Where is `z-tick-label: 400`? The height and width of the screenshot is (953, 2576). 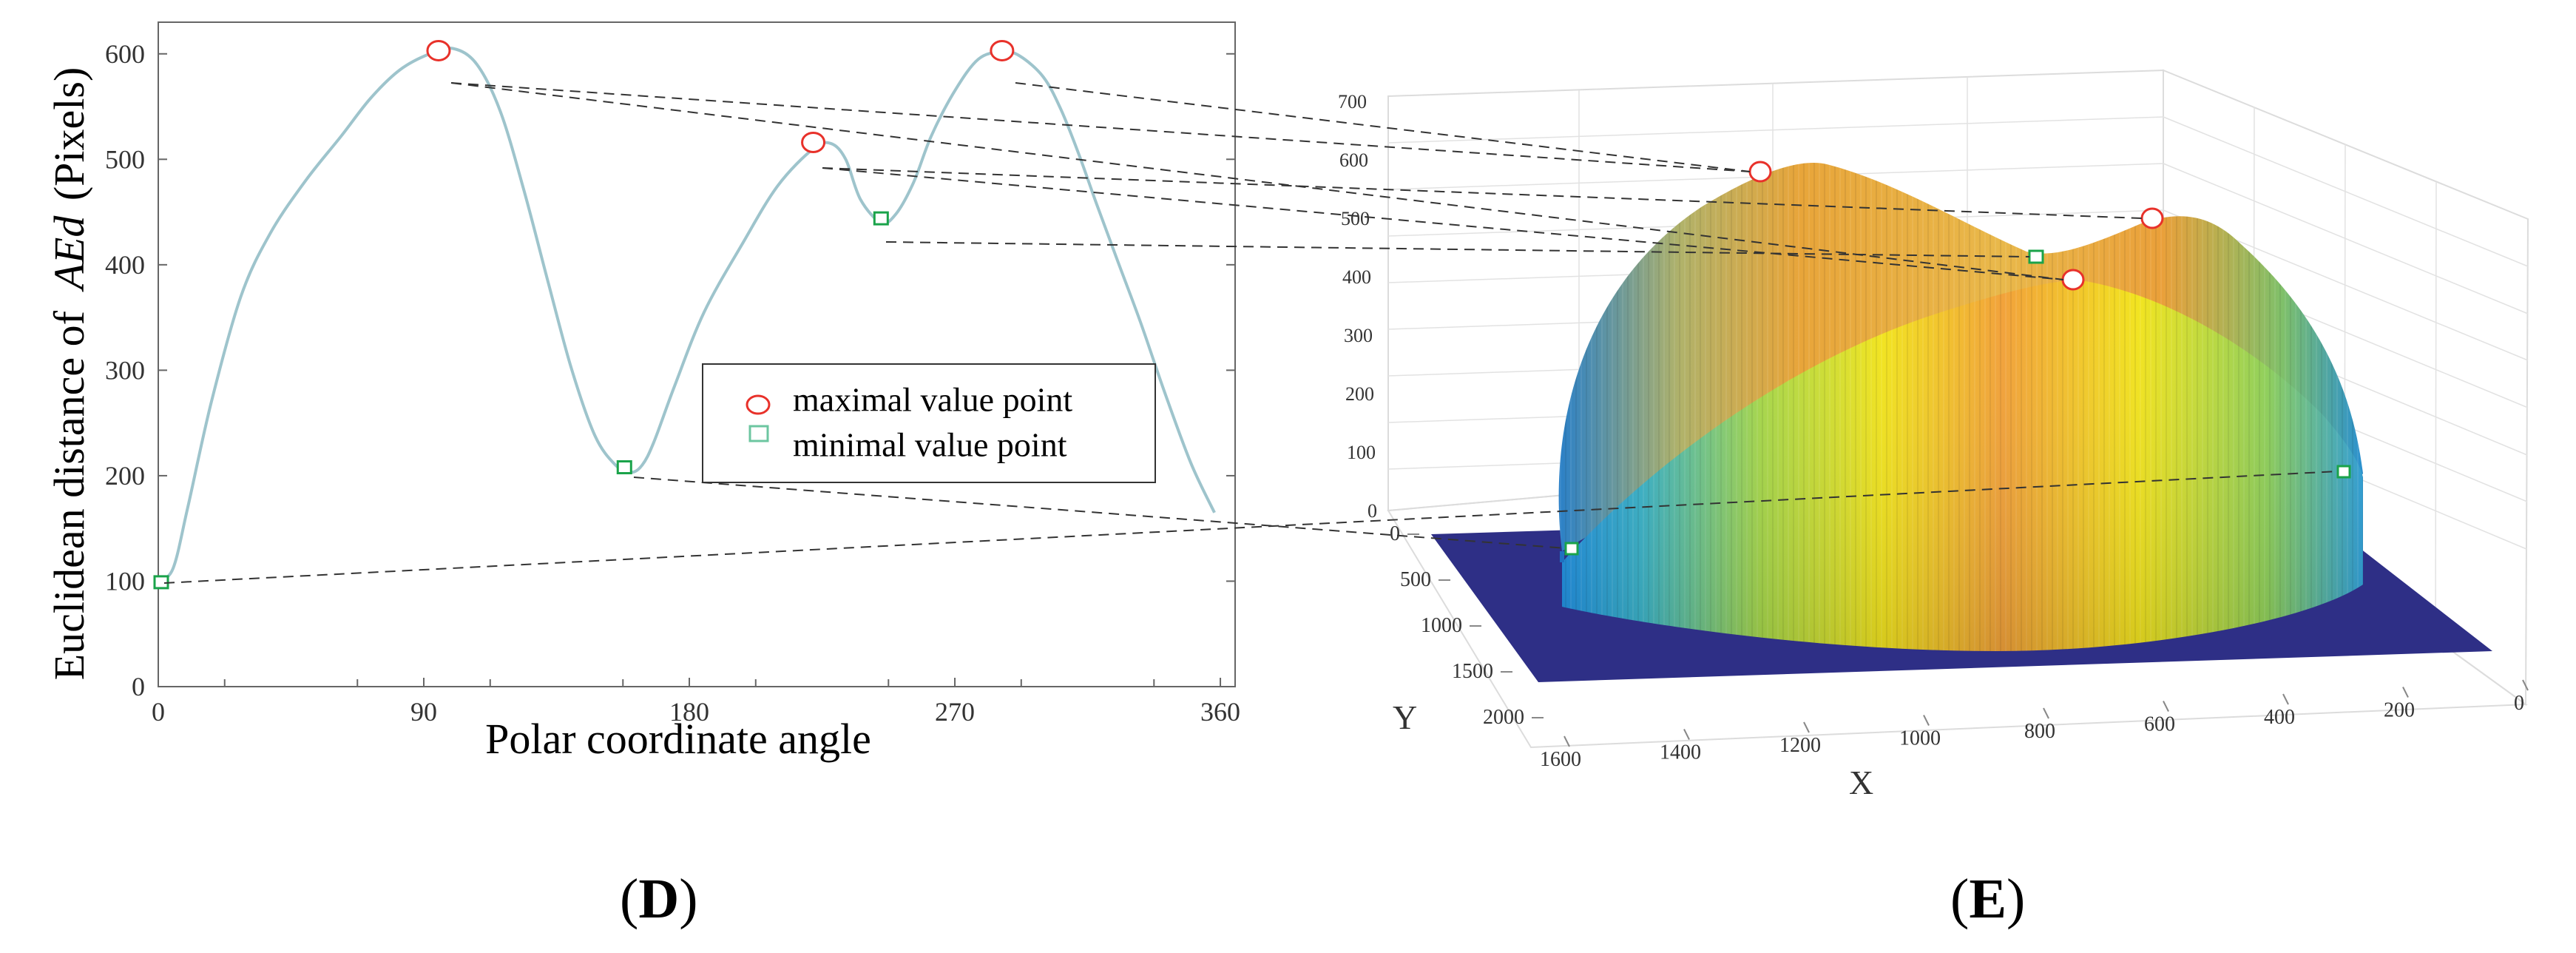
z-tick-label: 400 is located at coordinates (1356, 277).